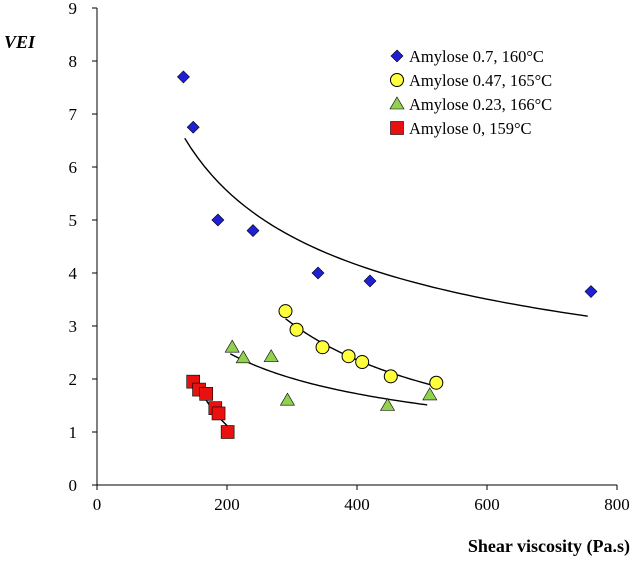 Image resolution: width=635 pixels, height=563 pixels. I want to click on y-tick-label: 0, so click(73, 485).